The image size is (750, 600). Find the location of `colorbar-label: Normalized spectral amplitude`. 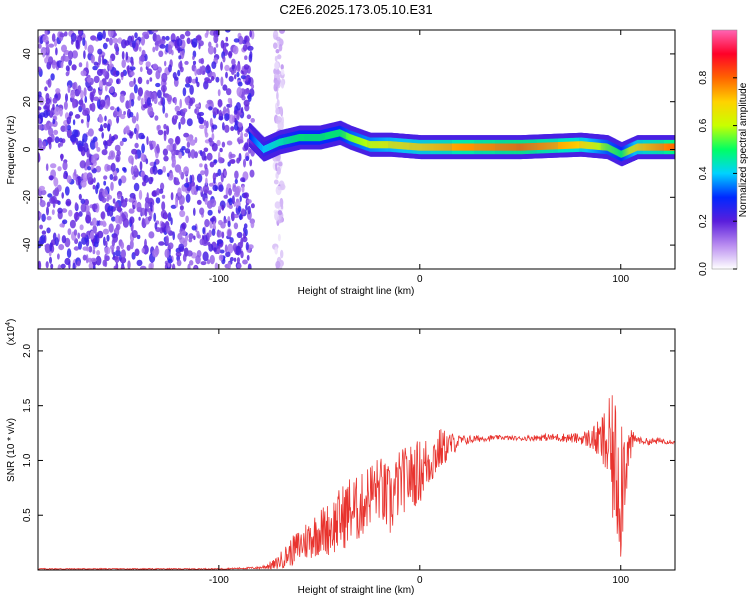

colorbar-label: Normalized spectral amplitude is located at coordinates (743, 149).